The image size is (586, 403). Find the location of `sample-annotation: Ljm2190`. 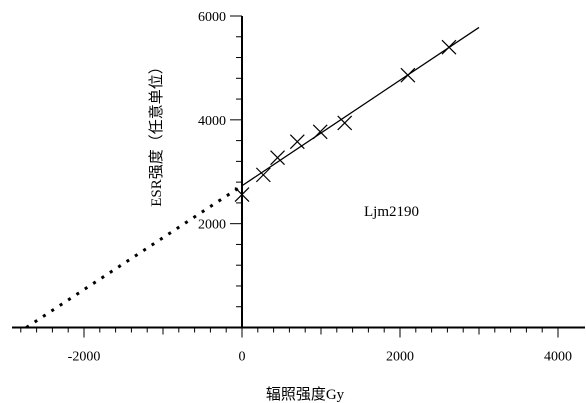

sample-annotation: Ljm2190 is located at coordinates (391, 212).